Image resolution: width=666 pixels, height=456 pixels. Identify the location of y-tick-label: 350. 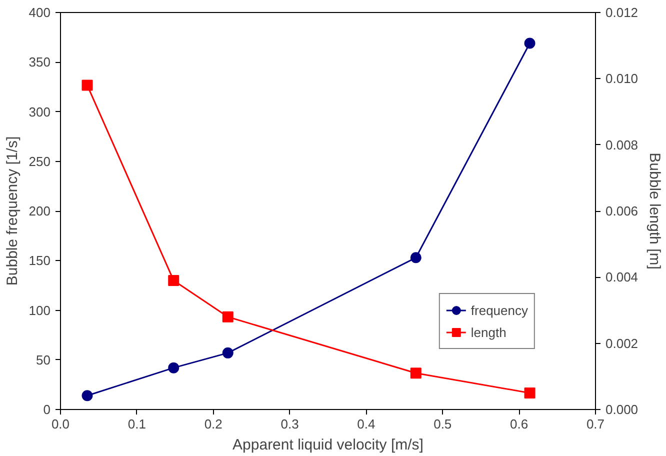
(39, 62).